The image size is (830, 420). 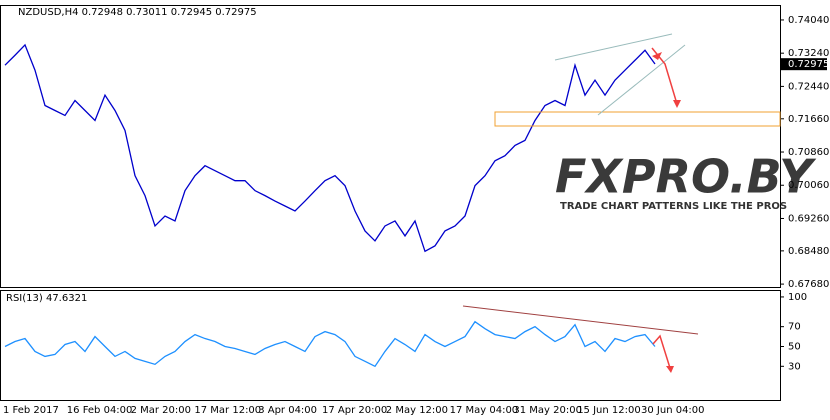 I want to click on x-tick-label: 2 May 12:00, so click(x=417, y=410).